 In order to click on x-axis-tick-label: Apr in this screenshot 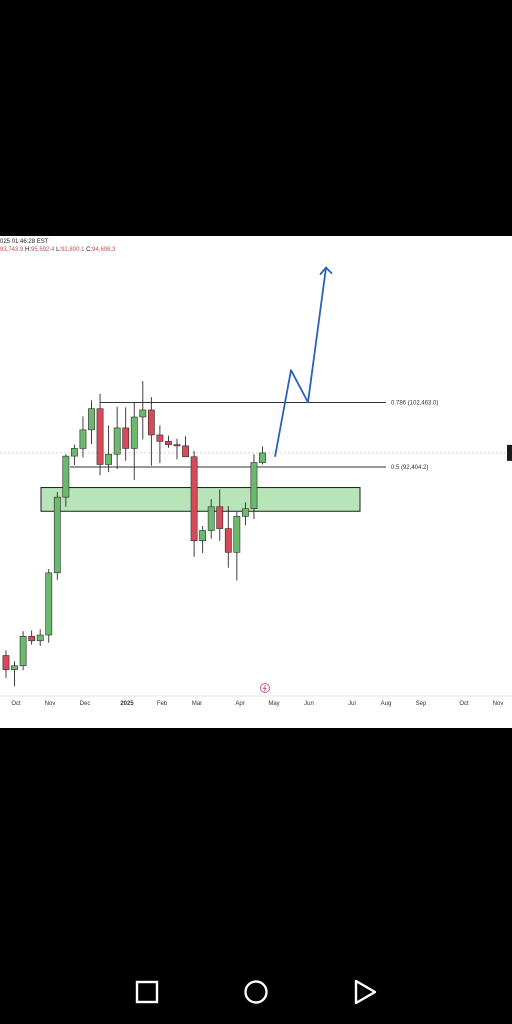, I will do `click(239, 704)`.